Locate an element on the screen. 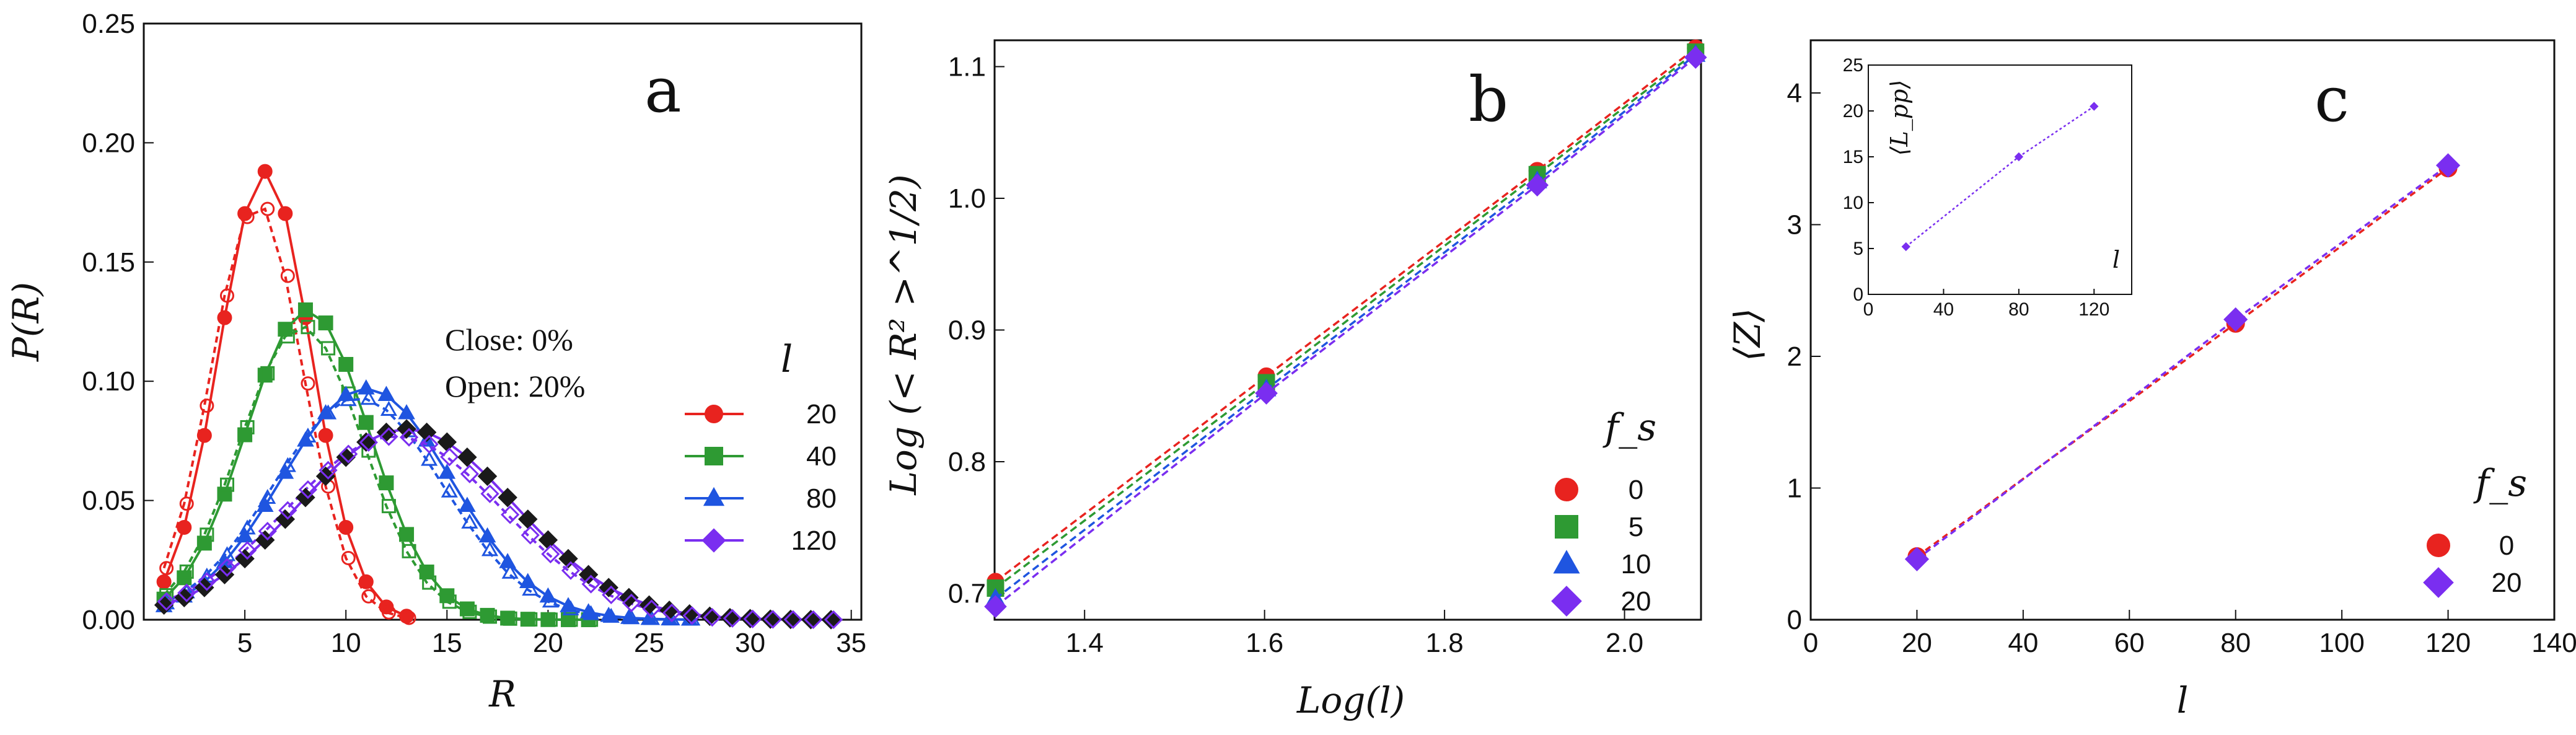  panel-a-xtick-label: 30 is located at coordinates (750, 643).